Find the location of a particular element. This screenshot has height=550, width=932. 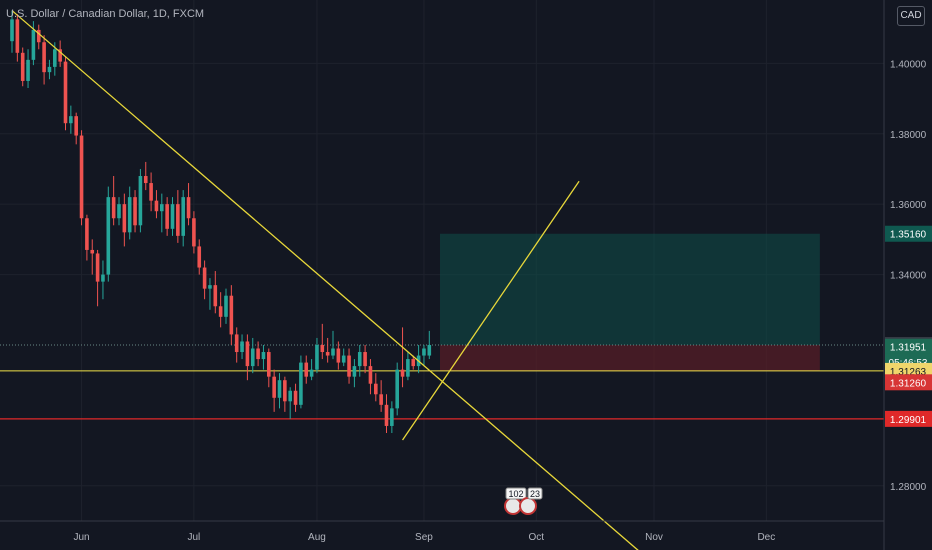

price-axis: 1.40000 1.38000 1.36000 1.34000 1.28000 is located at coordinates (908, 275).